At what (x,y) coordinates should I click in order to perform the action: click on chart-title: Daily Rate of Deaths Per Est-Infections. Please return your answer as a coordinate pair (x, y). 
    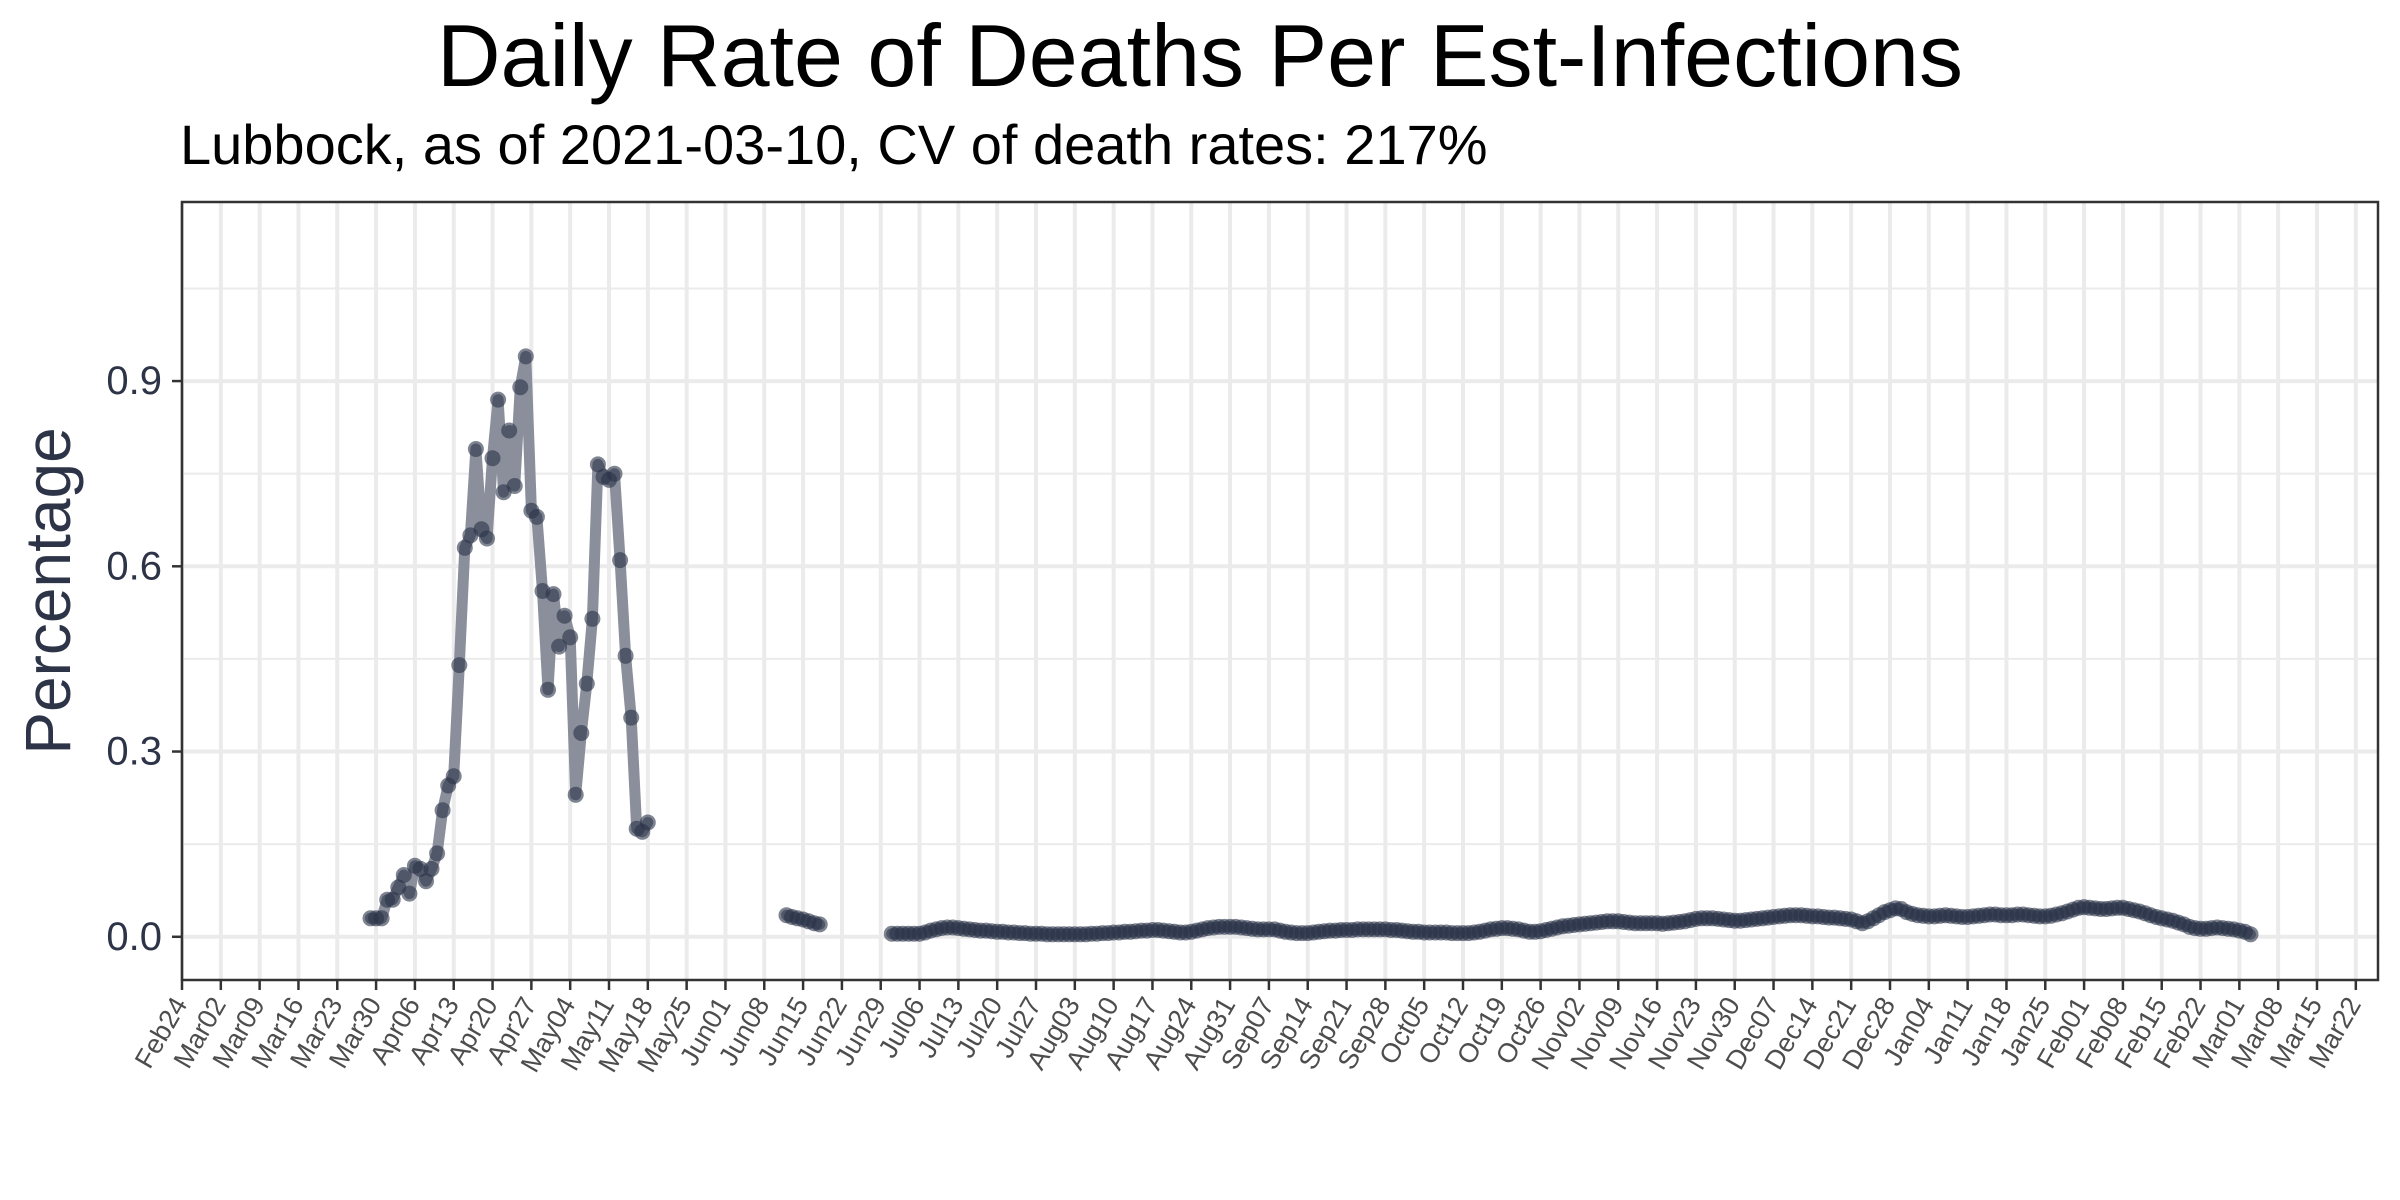
    Looking at the image, I should click on (1200, 55).